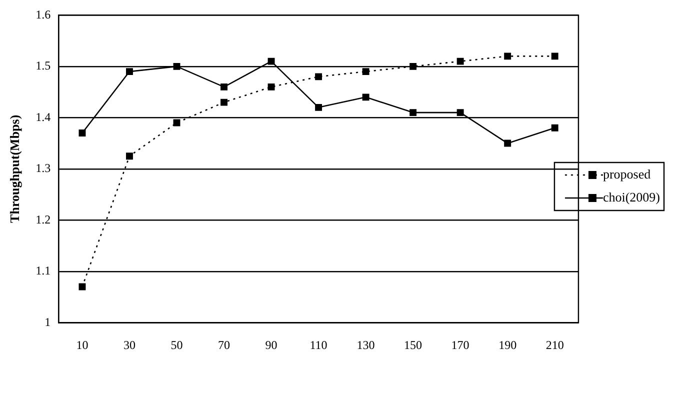 This screenshot has height=403, width=674. Describe the element at coordinates (413, 345) in the screenshot. I see `x-tick-label: 150` at that location.